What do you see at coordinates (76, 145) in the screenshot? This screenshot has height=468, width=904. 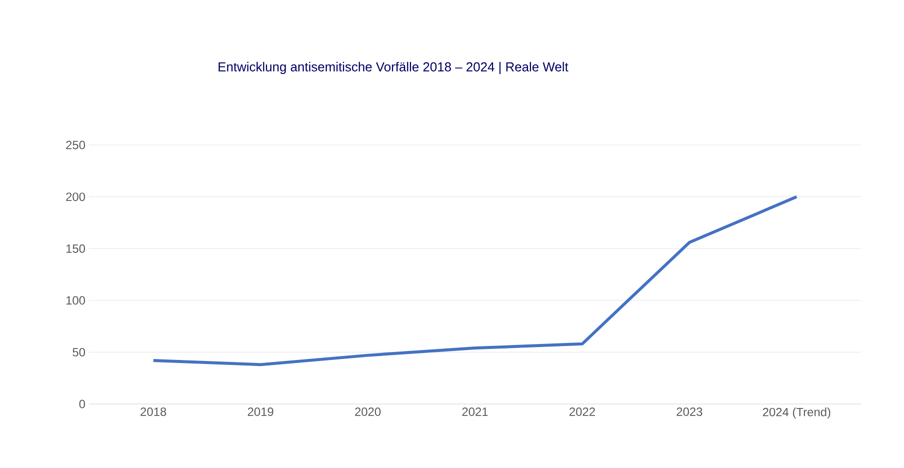 I see `y-tick-label: 250` at bounding box center [76, 145].